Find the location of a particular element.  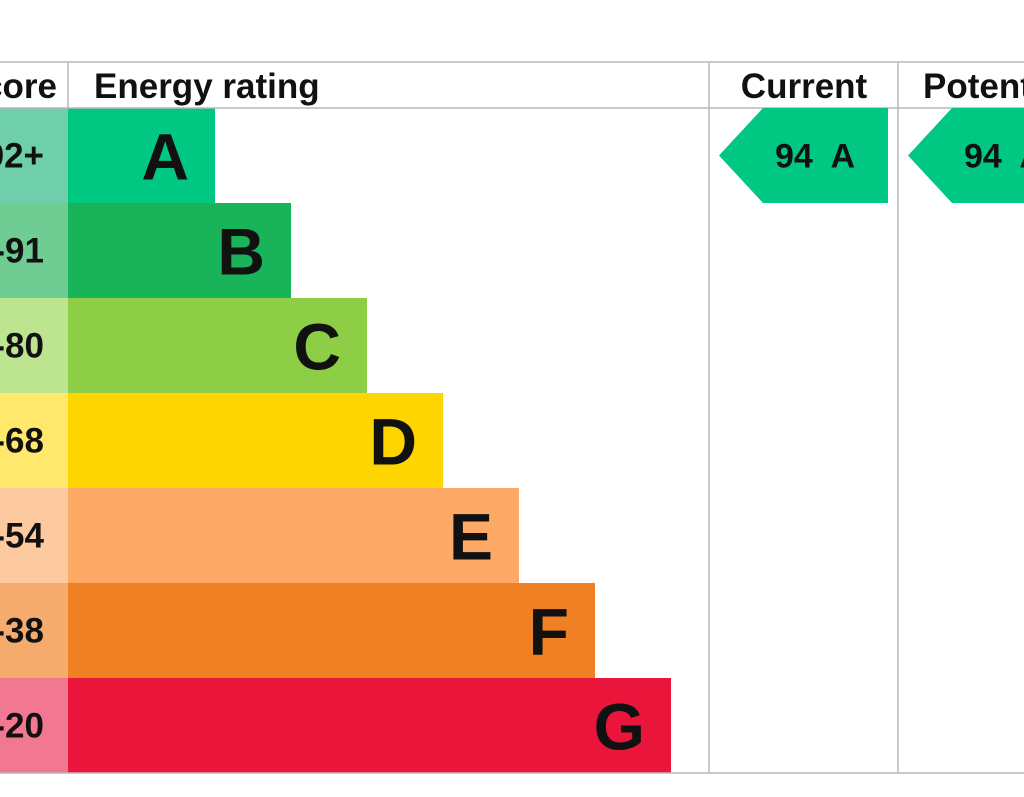

rating-letter-e: E is located at coordinates (471, 537).